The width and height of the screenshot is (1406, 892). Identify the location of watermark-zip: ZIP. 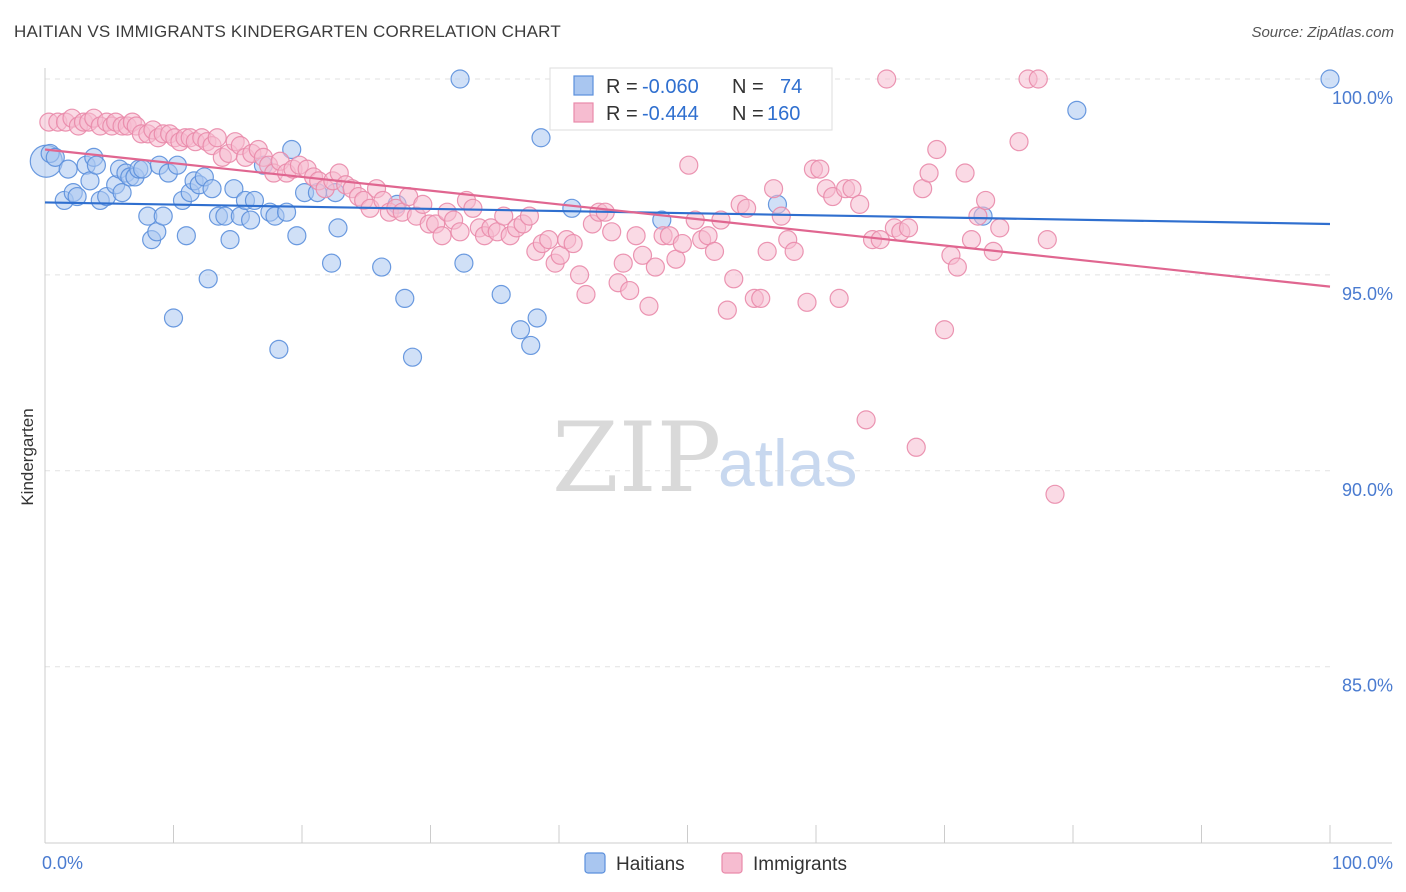
(636, 458).